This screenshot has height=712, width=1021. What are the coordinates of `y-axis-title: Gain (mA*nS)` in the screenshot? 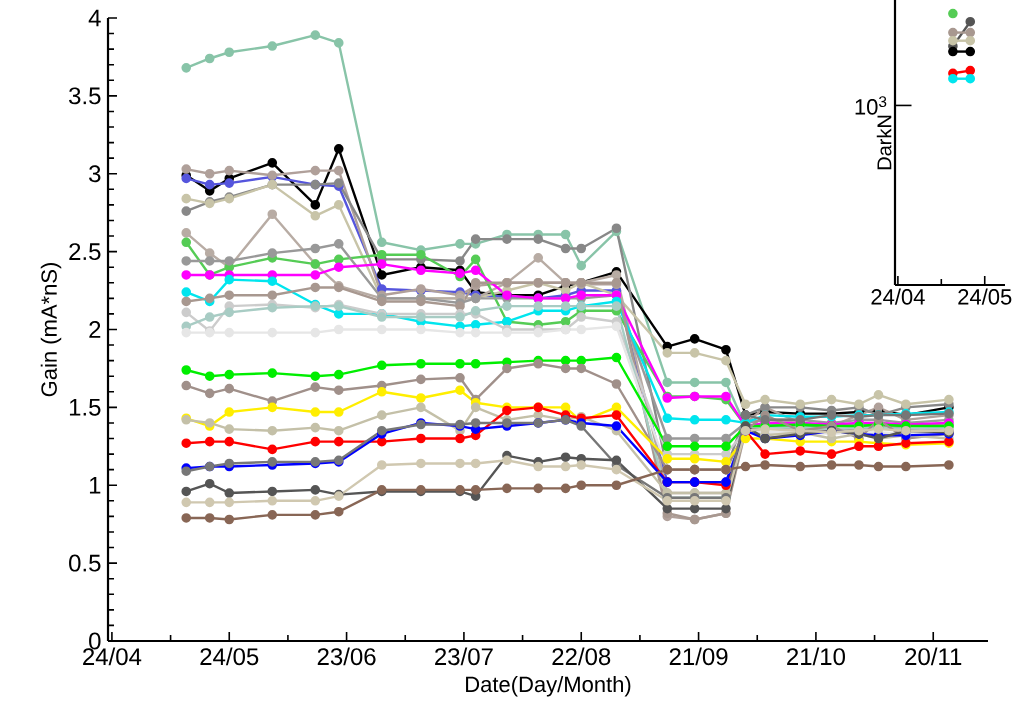 It's located at (51, 330).